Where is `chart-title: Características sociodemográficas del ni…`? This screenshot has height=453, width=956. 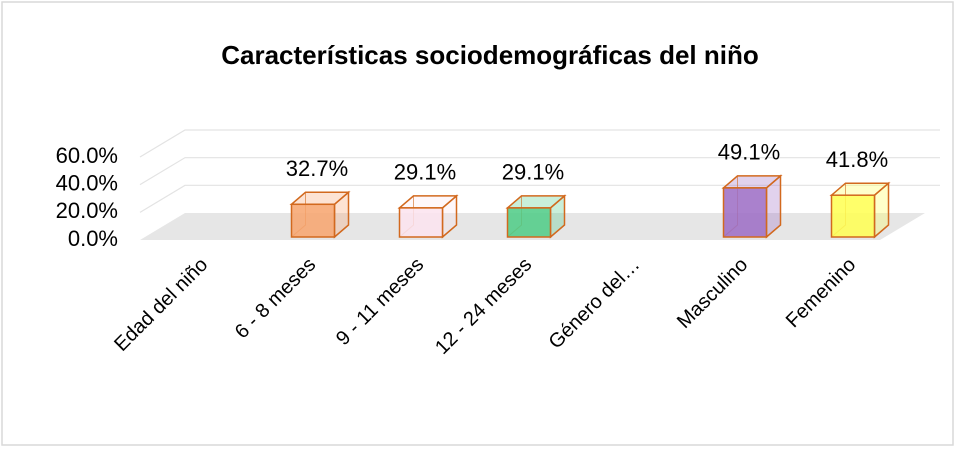
chart-title: Características sociodemográficas del ni… is located at coordinates (490, 55).